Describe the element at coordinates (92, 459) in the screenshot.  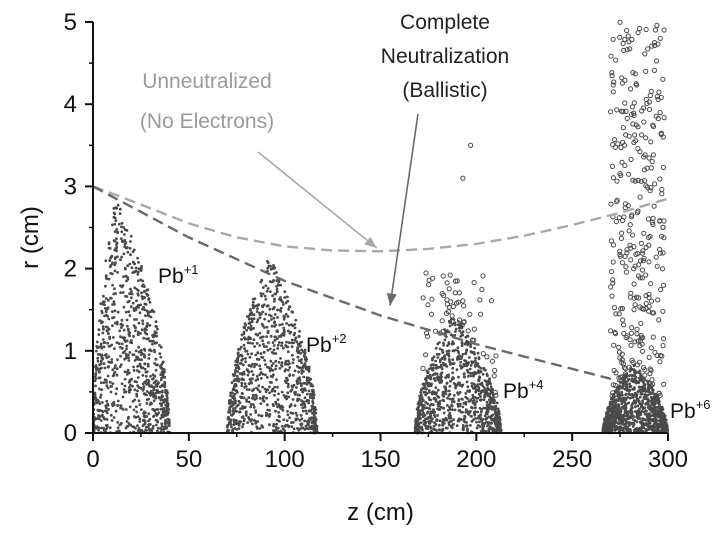
I see `x-tick-label: 0` at that location.